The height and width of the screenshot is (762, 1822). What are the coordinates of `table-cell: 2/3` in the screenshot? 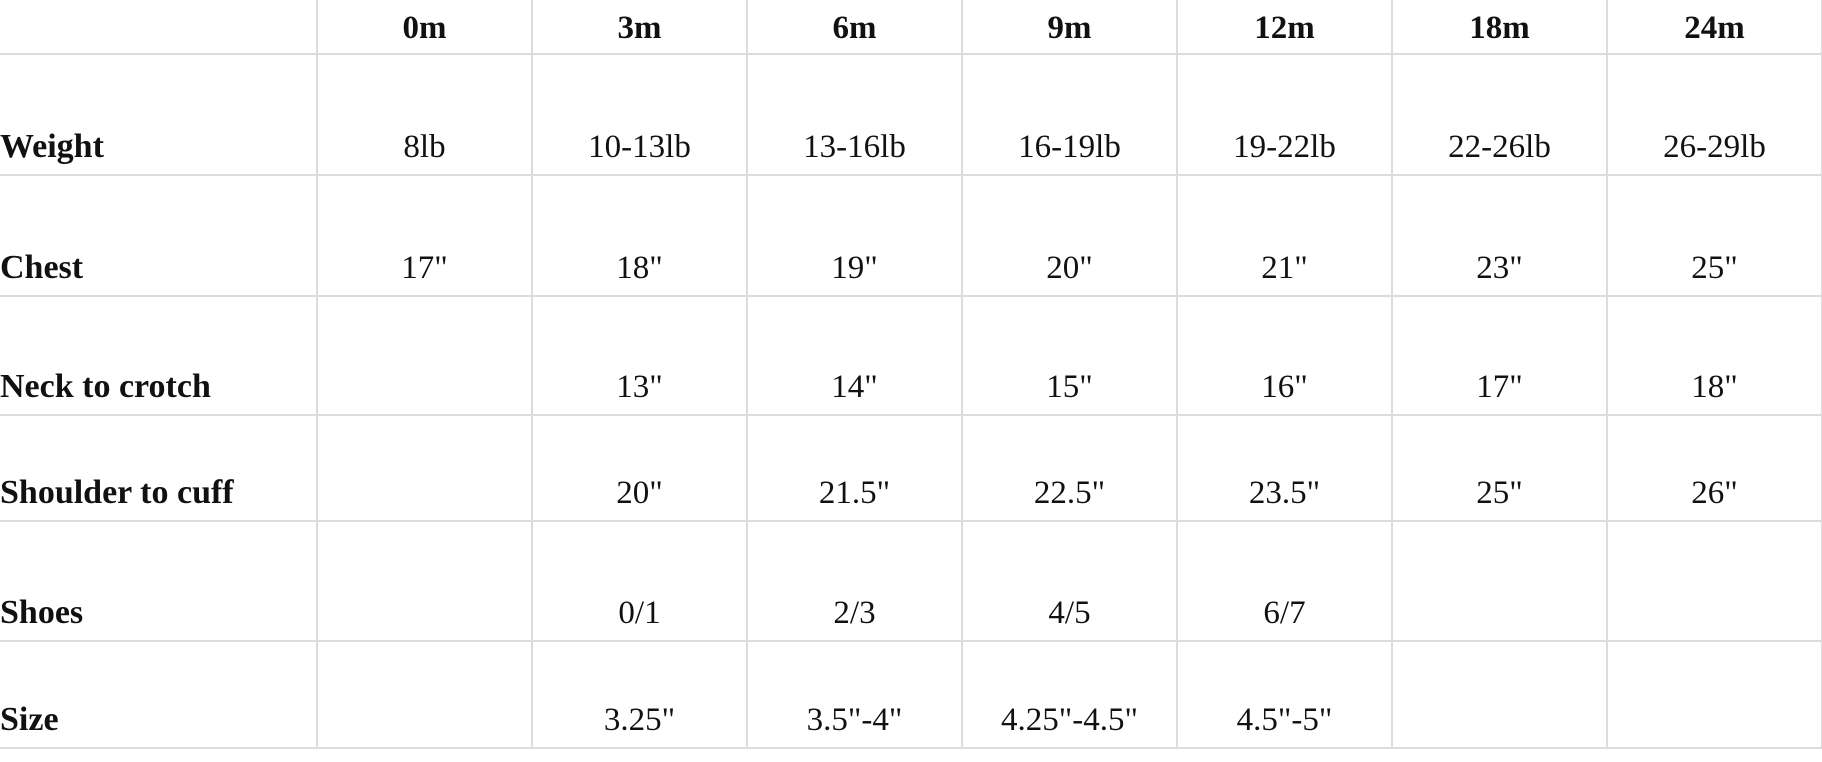 It's located at (854, 581).